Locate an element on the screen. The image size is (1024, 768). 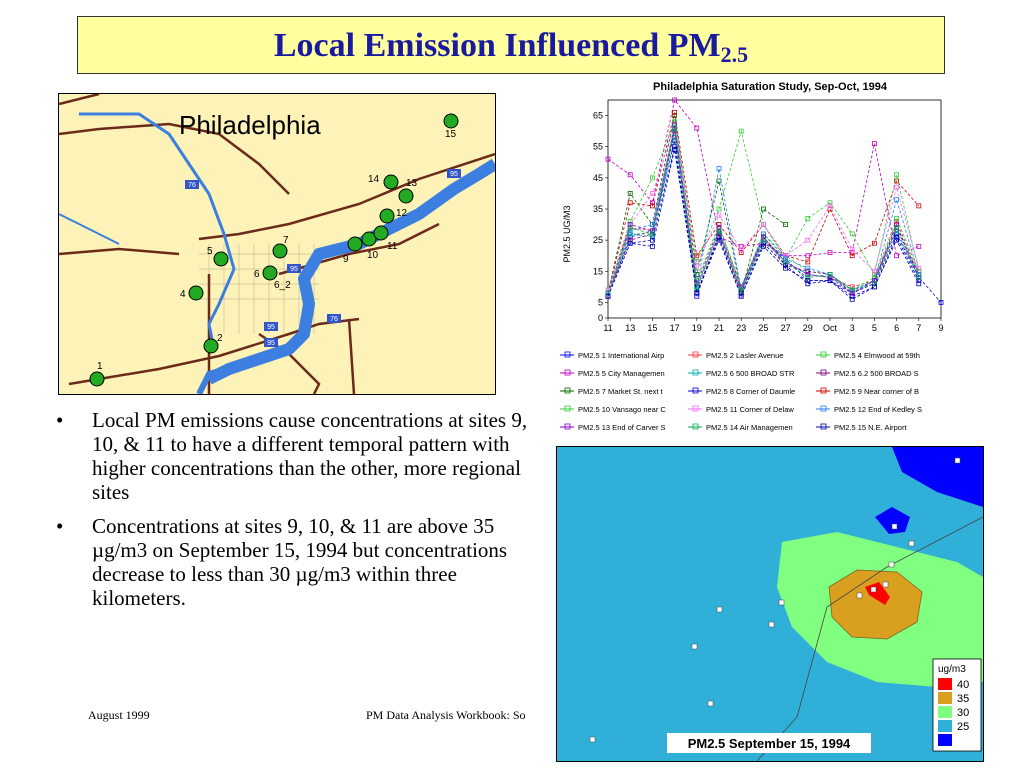
legend-value-label: 40 is located at coordinates (963, 685).